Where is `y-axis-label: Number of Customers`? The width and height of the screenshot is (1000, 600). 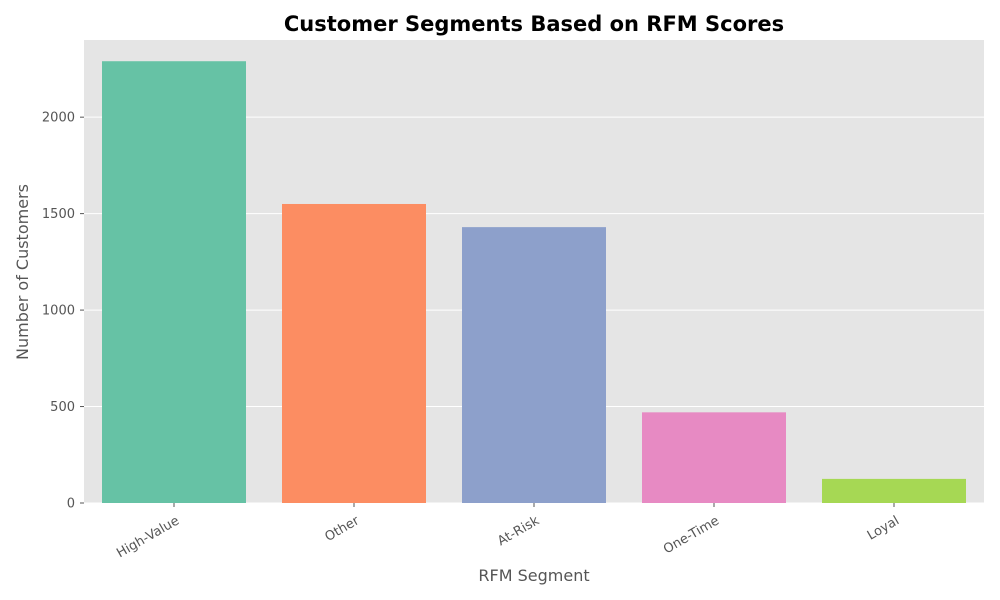 y-axis-label: Number of Customers is located at coordinates (22, 272).